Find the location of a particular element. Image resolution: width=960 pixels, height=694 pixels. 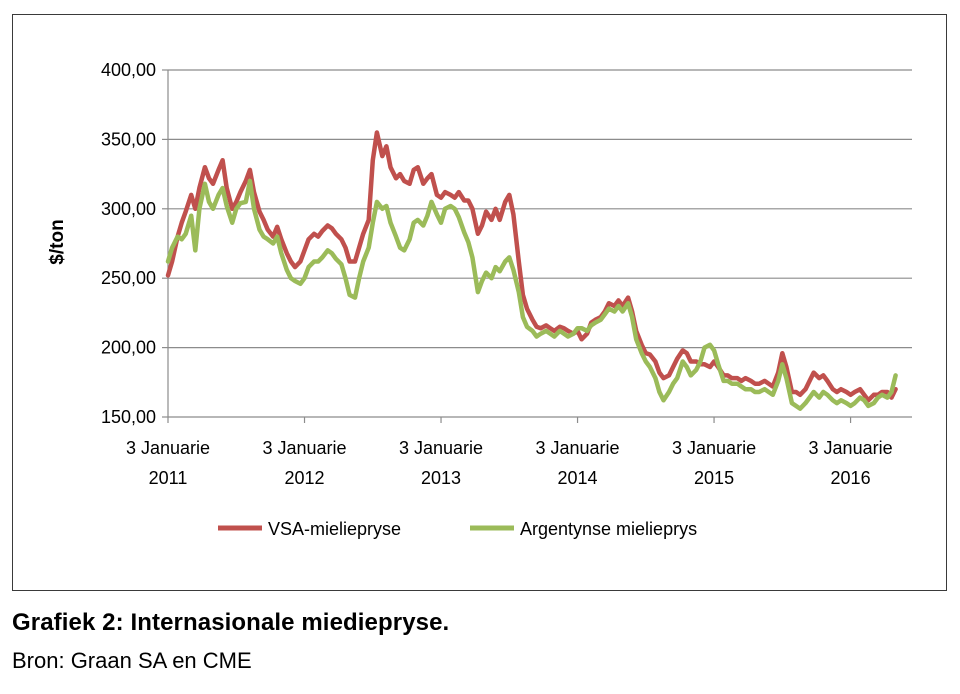

x-tick-label-line2: 2014 is located at coordinates (578, 478).